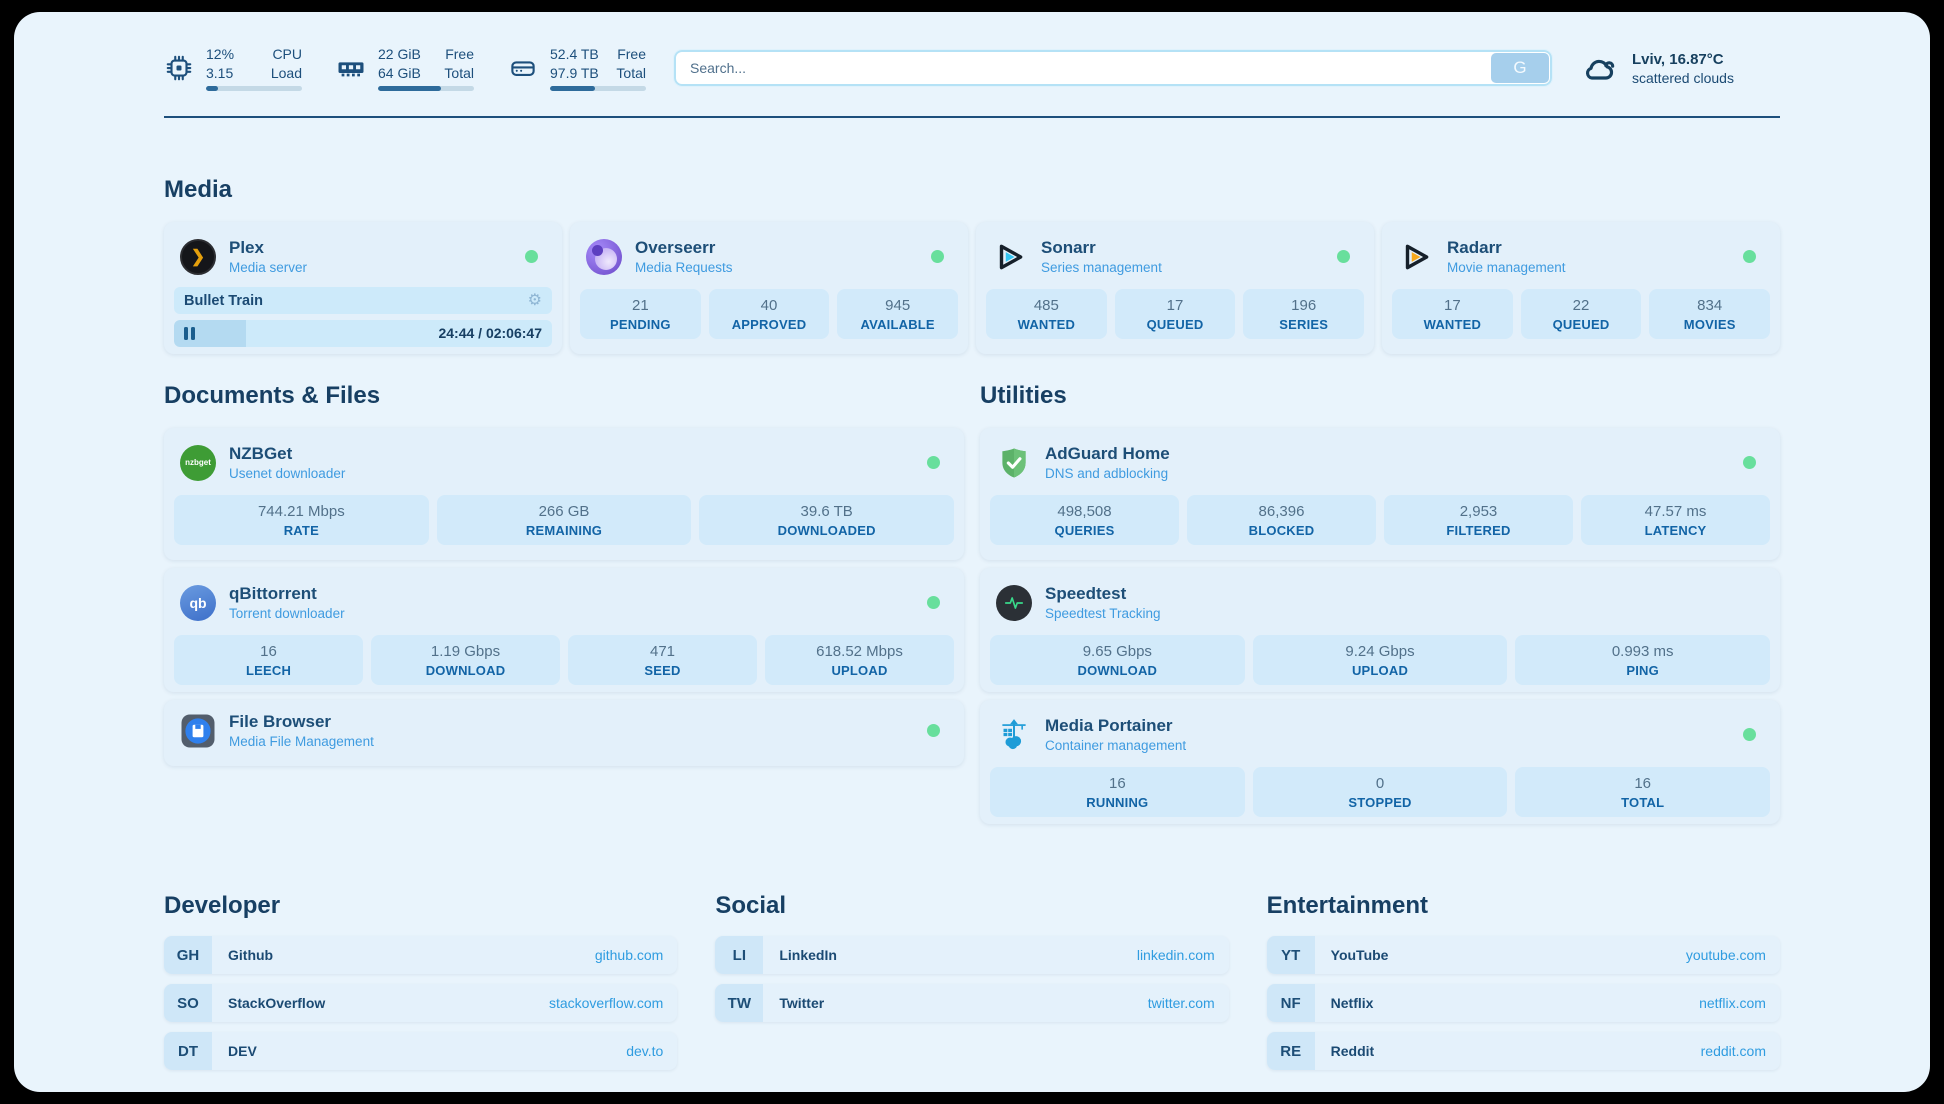  Describe the element at coordinates (1452, 314) in the screenshot. I see `stat-wanted: 17 WANTED` at that location.